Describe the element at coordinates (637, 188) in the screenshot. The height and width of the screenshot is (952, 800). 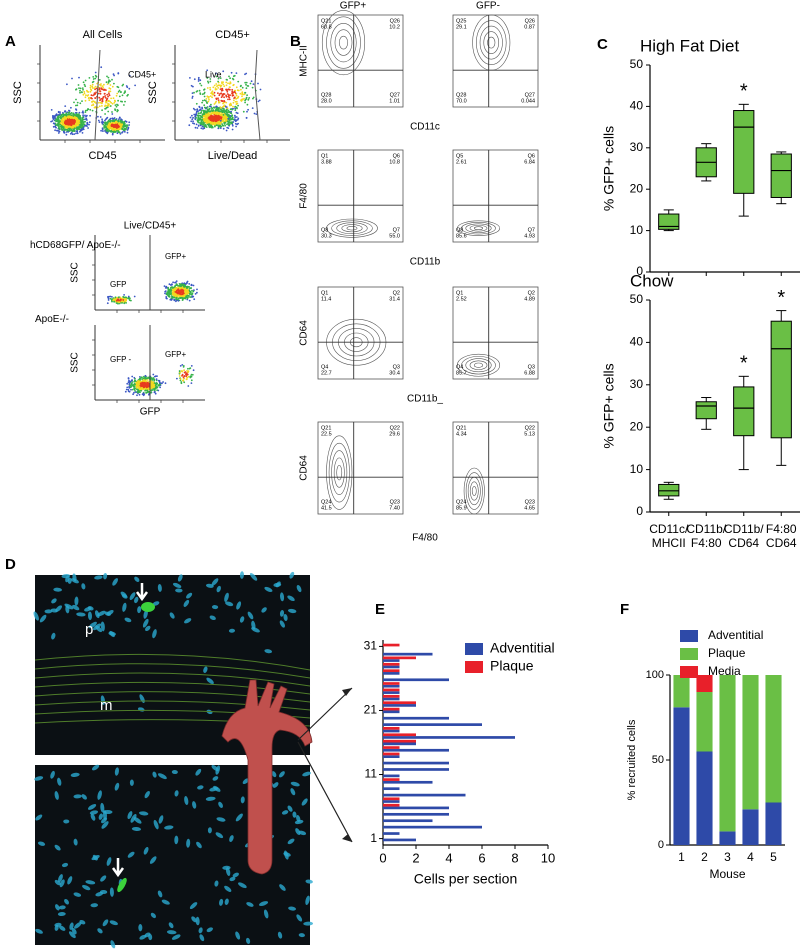
I see `y-tick-label: 20` at that location.